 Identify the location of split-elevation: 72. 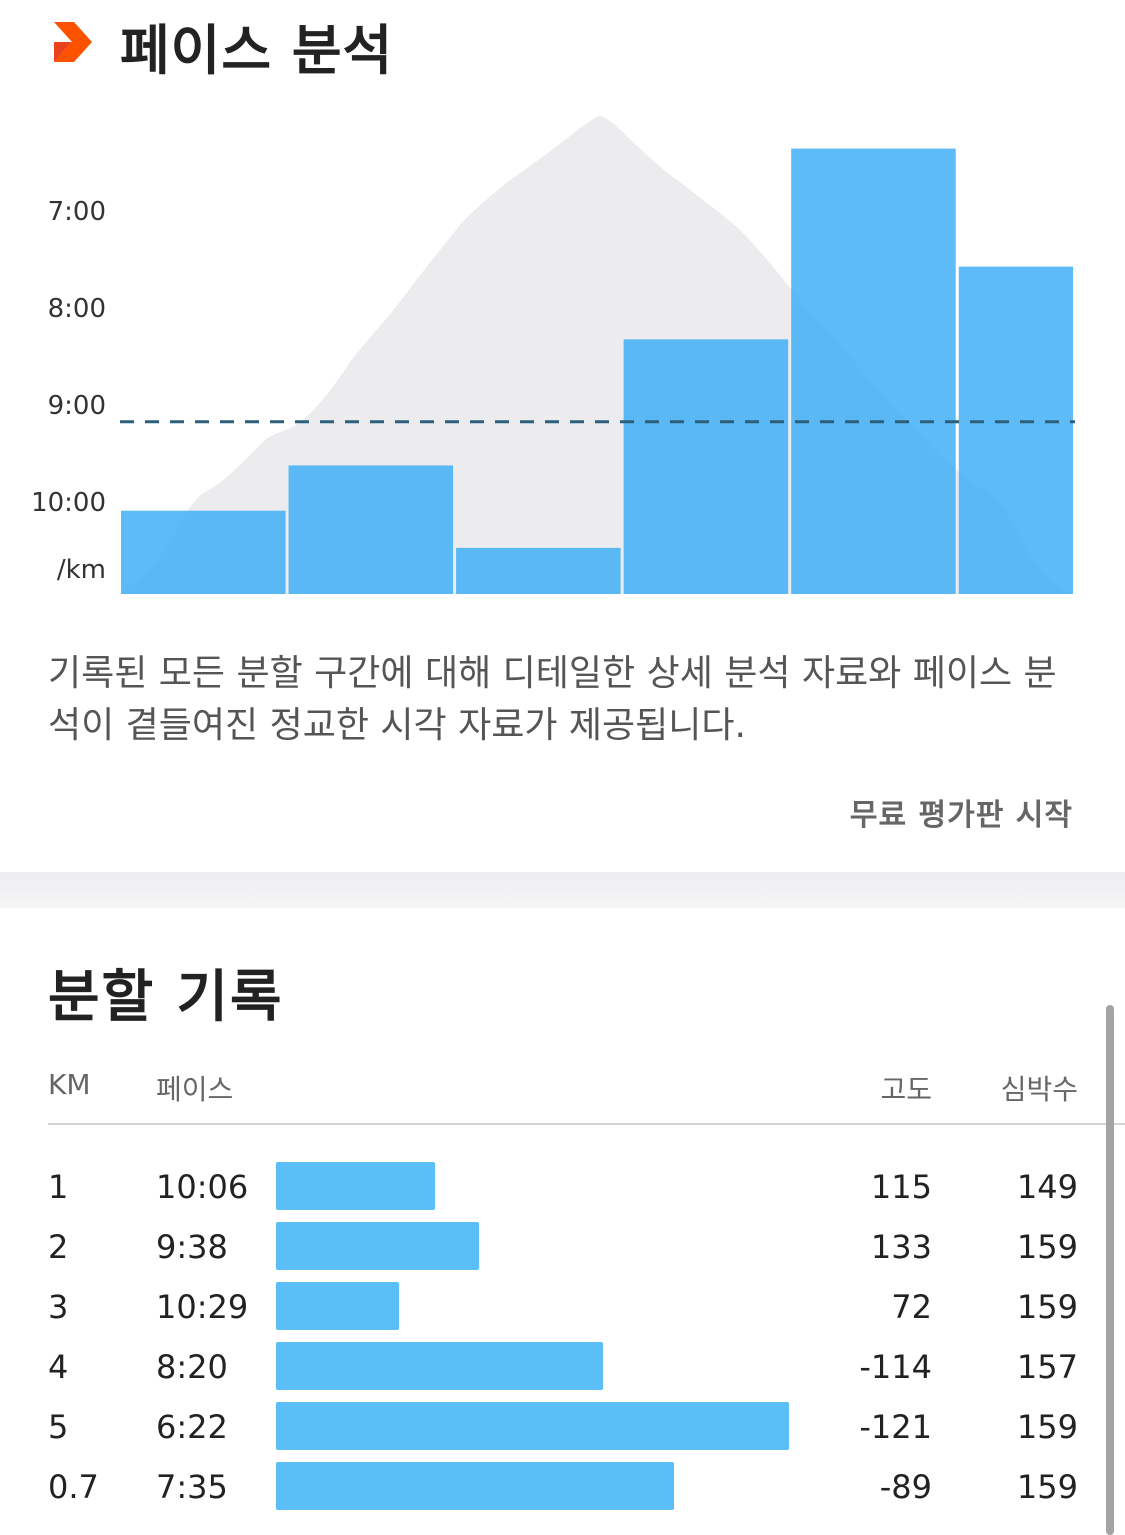
(911, 1307).